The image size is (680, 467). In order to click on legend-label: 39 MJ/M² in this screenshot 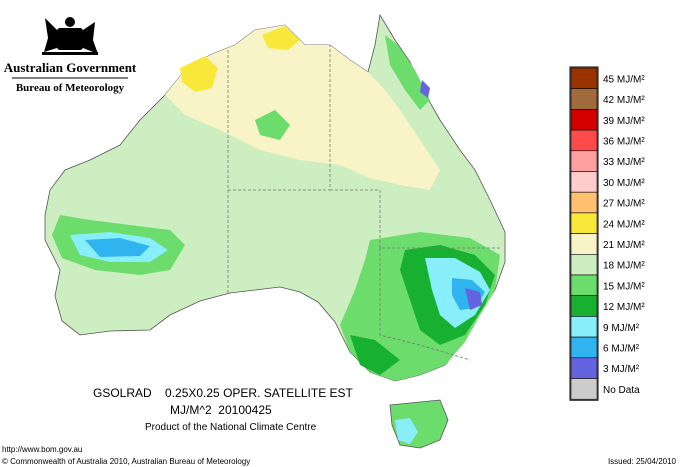, I will do `click(624, 121)`.